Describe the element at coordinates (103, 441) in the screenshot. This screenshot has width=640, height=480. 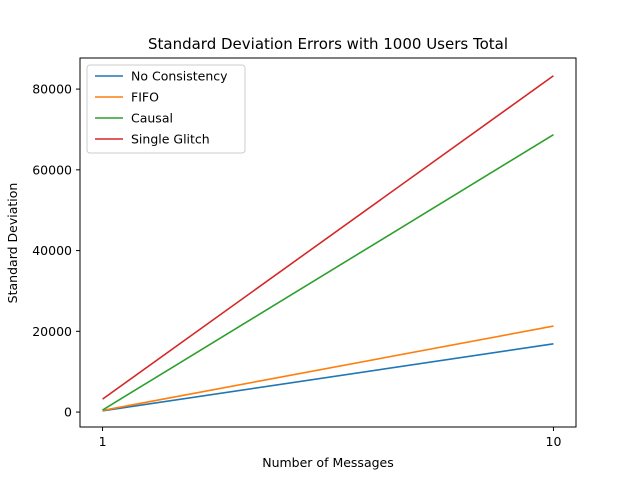
I see `x-tick-label: 1` at that location.